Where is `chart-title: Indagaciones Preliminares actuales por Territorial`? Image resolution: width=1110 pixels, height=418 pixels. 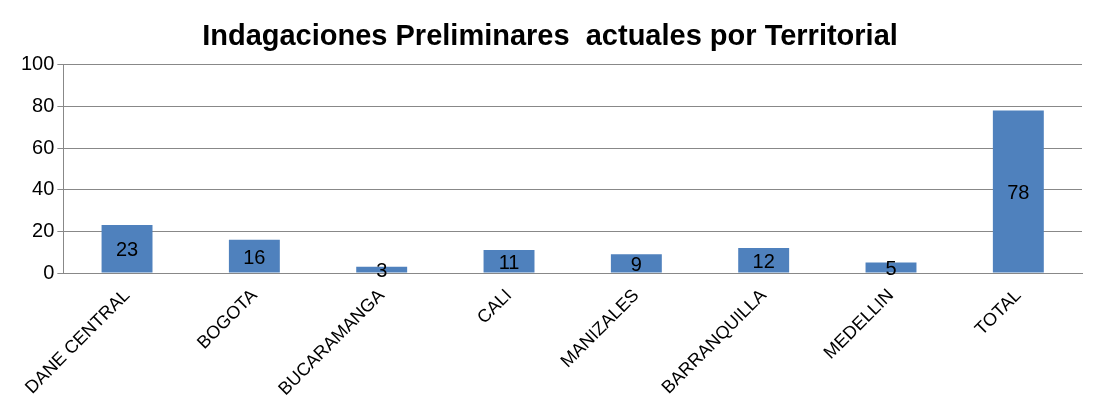
chart-title: Indagaciones Preliminares actuales por Territorial is located at coordinates (550, 35).